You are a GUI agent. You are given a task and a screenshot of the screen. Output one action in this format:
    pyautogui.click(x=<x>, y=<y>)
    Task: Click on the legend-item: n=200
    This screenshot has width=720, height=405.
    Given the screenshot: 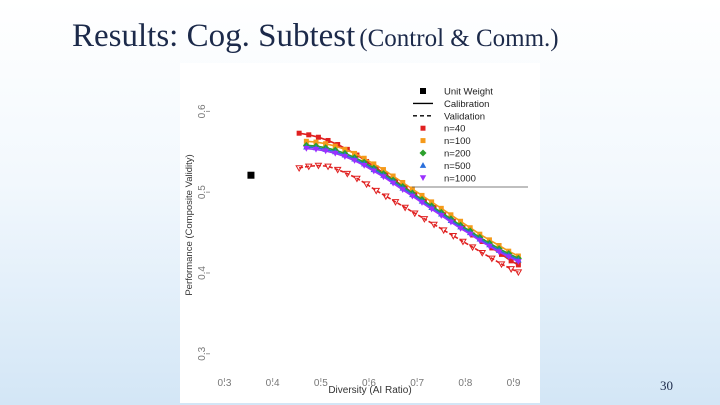 What is the action you would take?
    pyautogui.click(x=445, y=154)
    